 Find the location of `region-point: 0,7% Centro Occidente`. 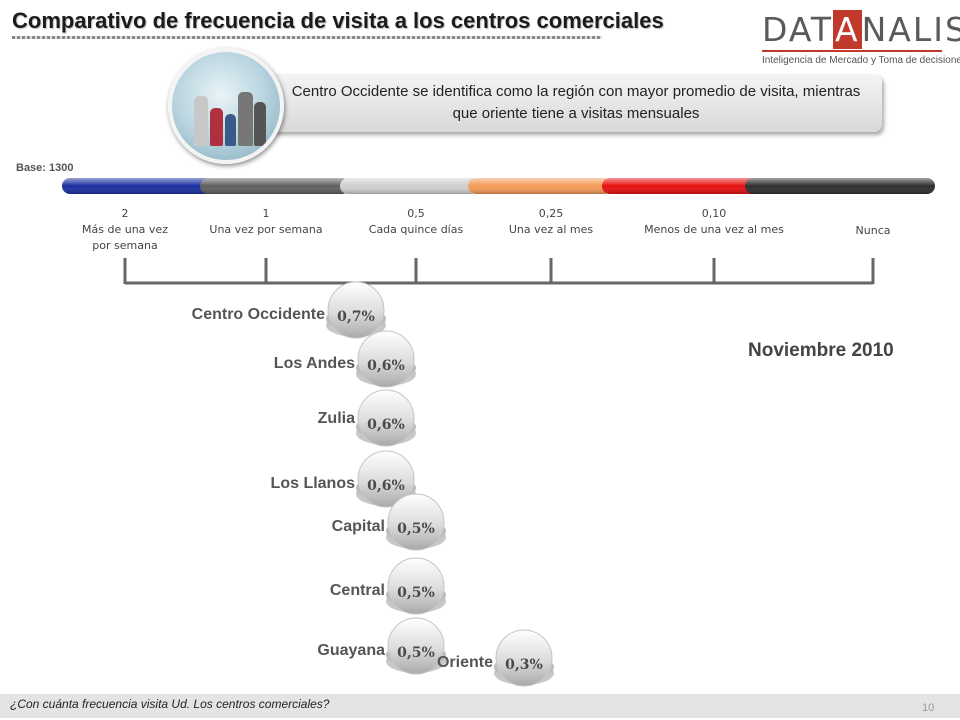

region-point: 0,7% Centro Occidente is located at coordinates (289, 310).